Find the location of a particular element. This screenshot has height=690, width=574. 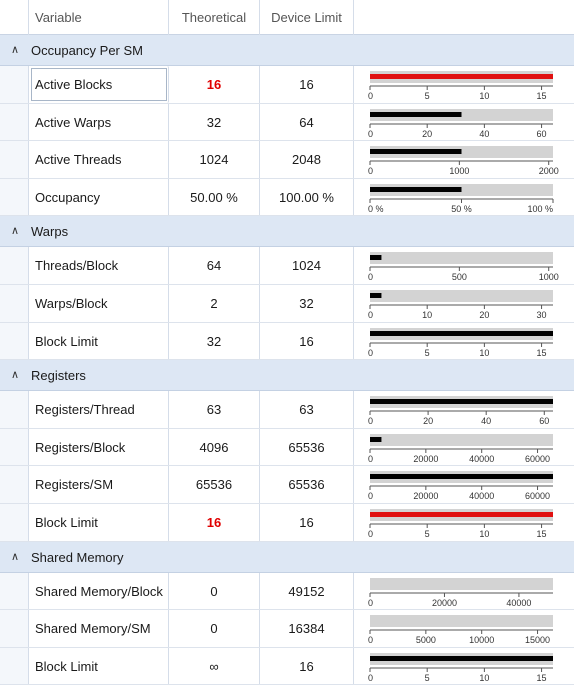

device-limit-cell: 100.00 % is located at coordinates (307, 197).